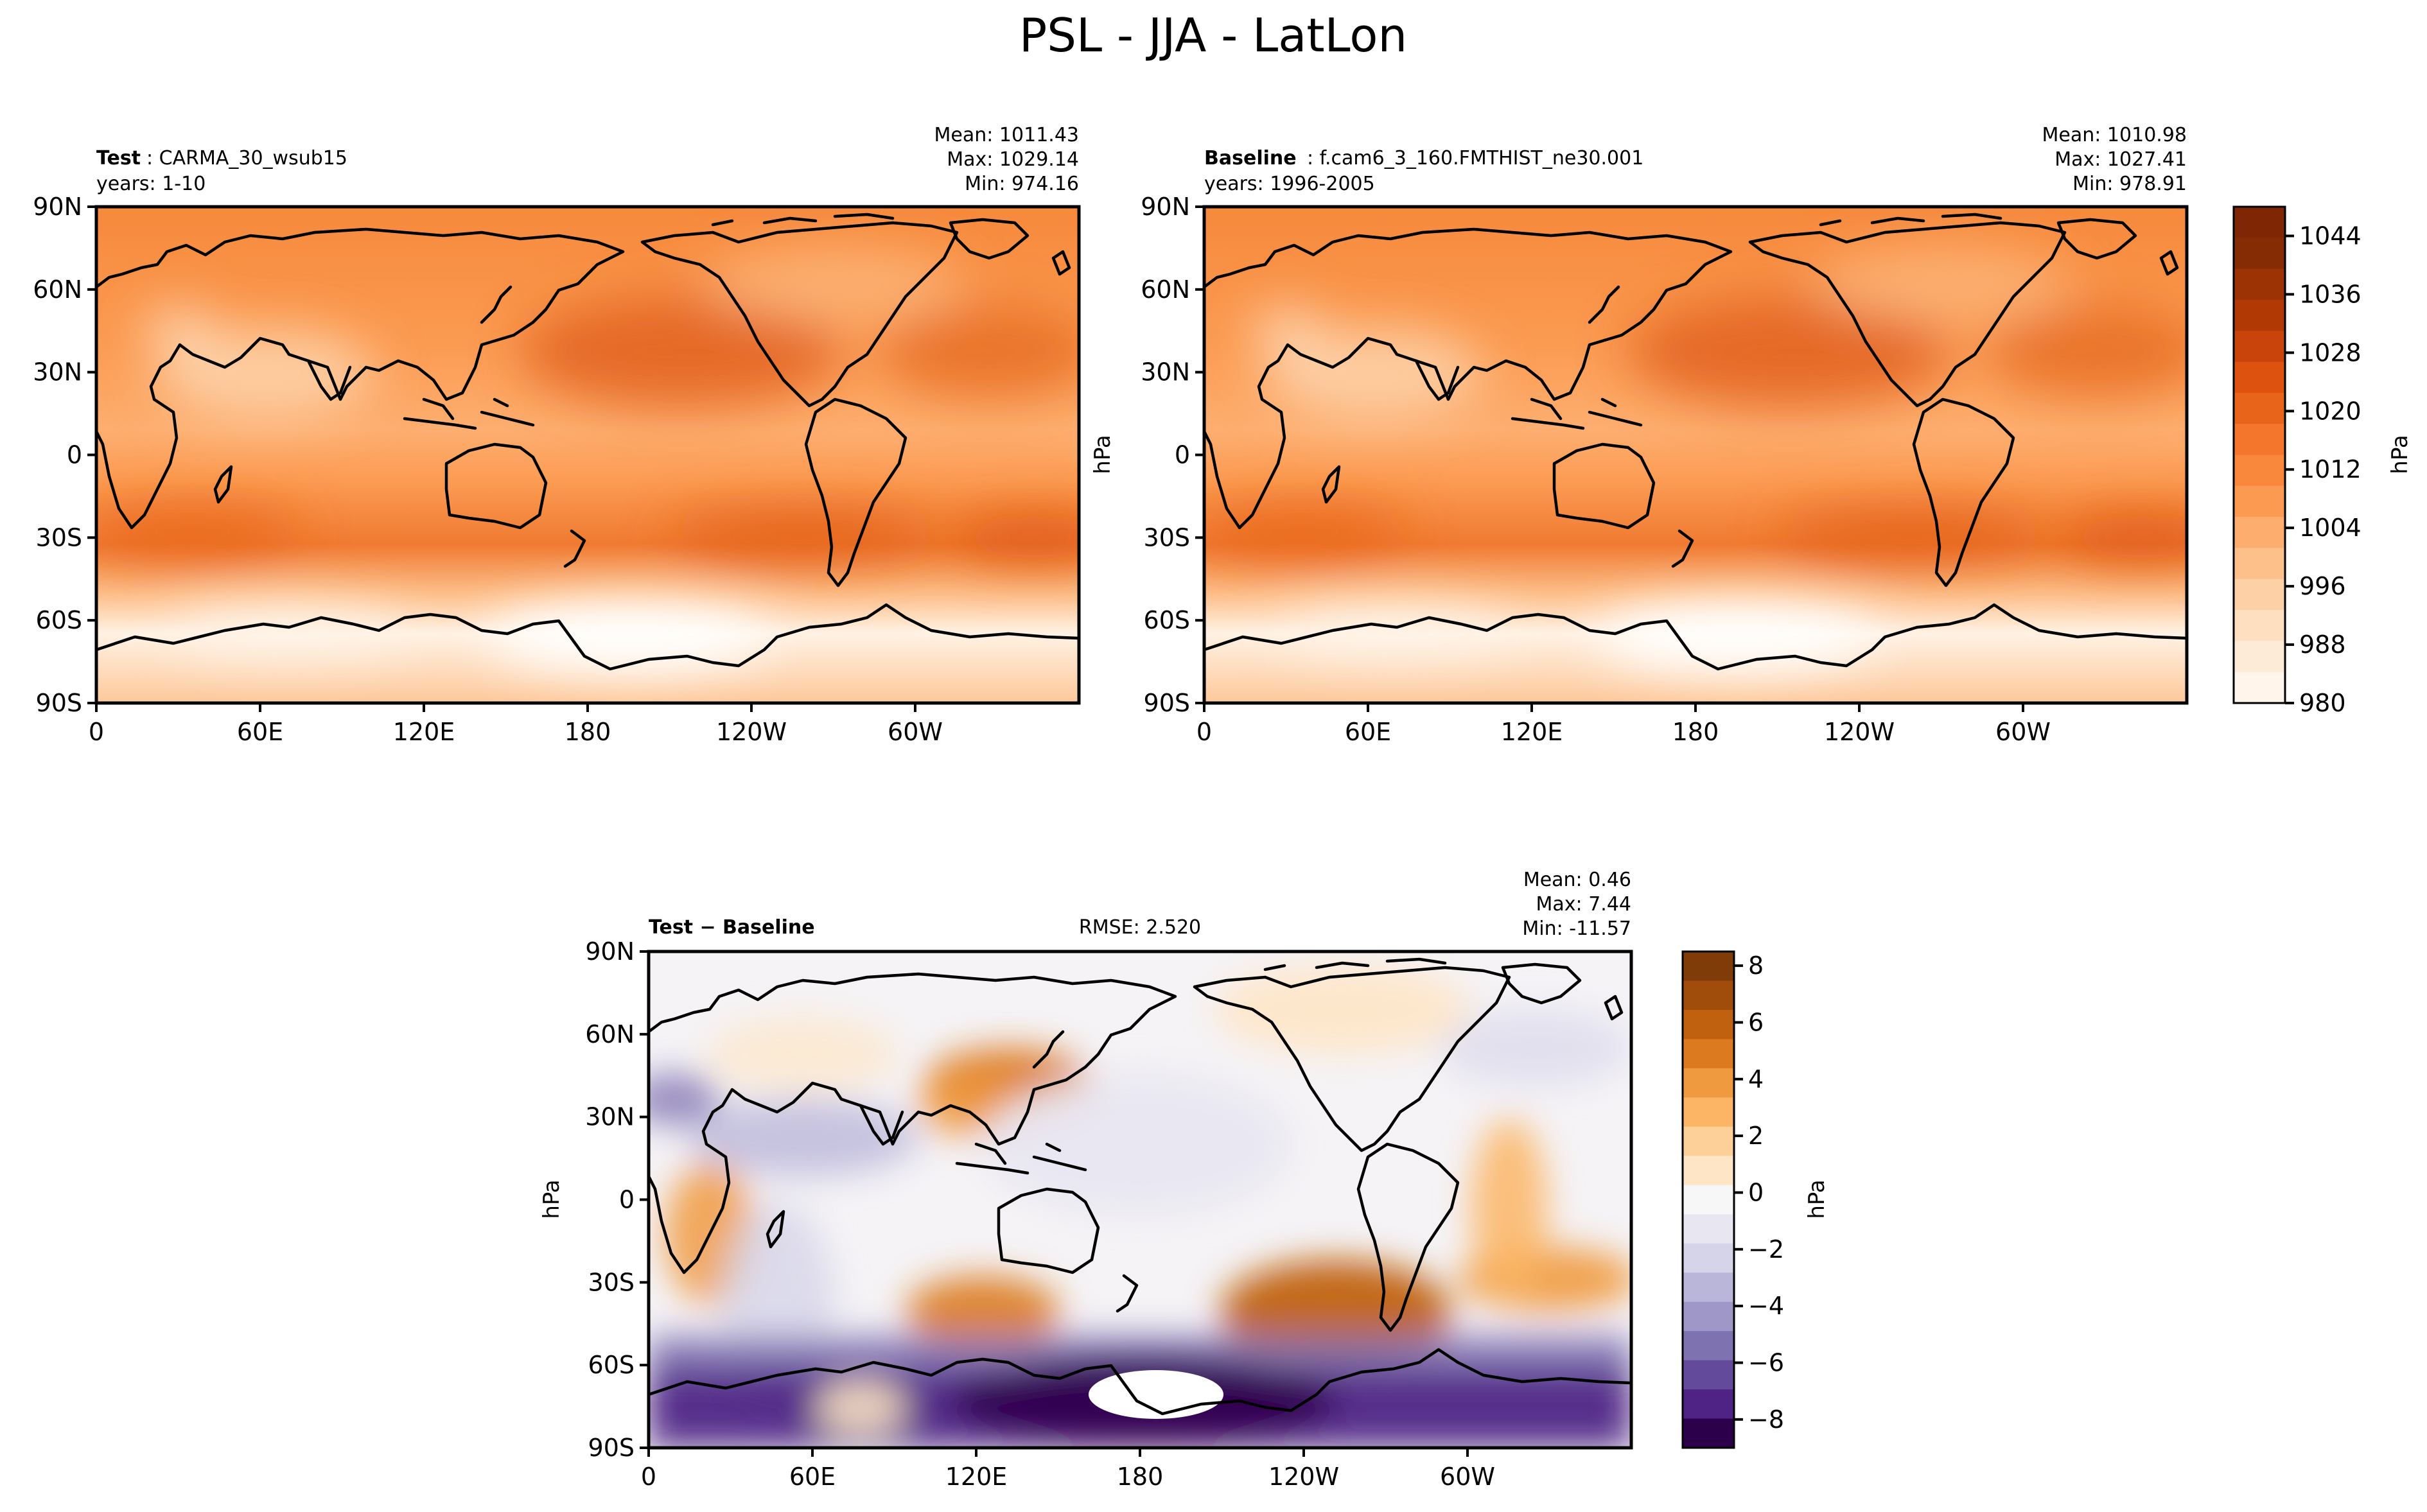 The image size is (2427, 1512). I want to click on colorbar-main-frame, so click(2259, 454).